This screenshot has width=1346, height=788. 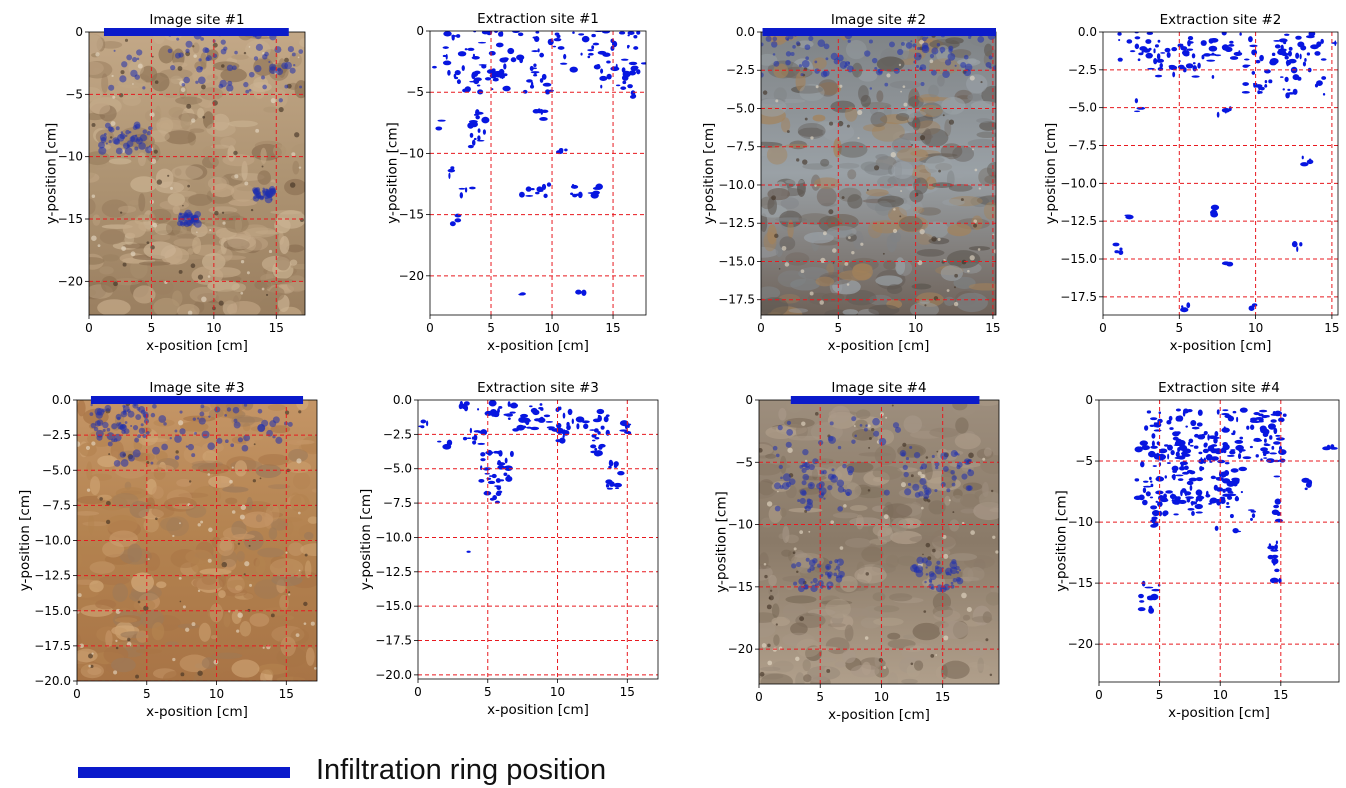 What do you see at coordinates (52, 681) in the screenshot?
I see `y-tick-label: −20.0` at bounding box center [52, 681].